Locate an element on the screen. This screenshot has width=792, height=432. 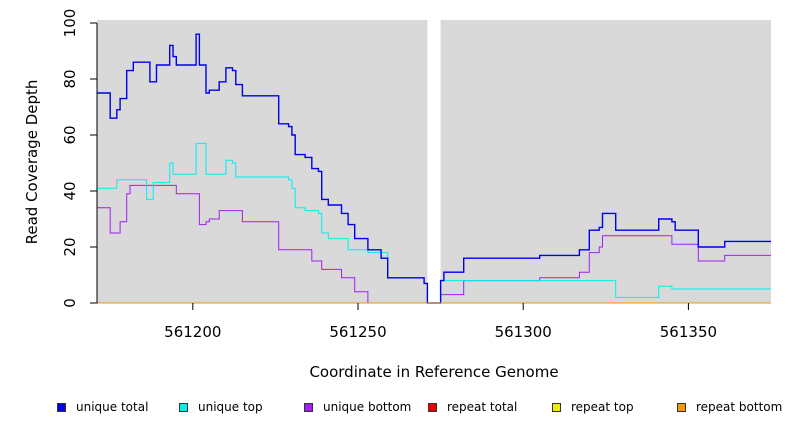
legend-label: unique total is located at coordinates (112, 407).